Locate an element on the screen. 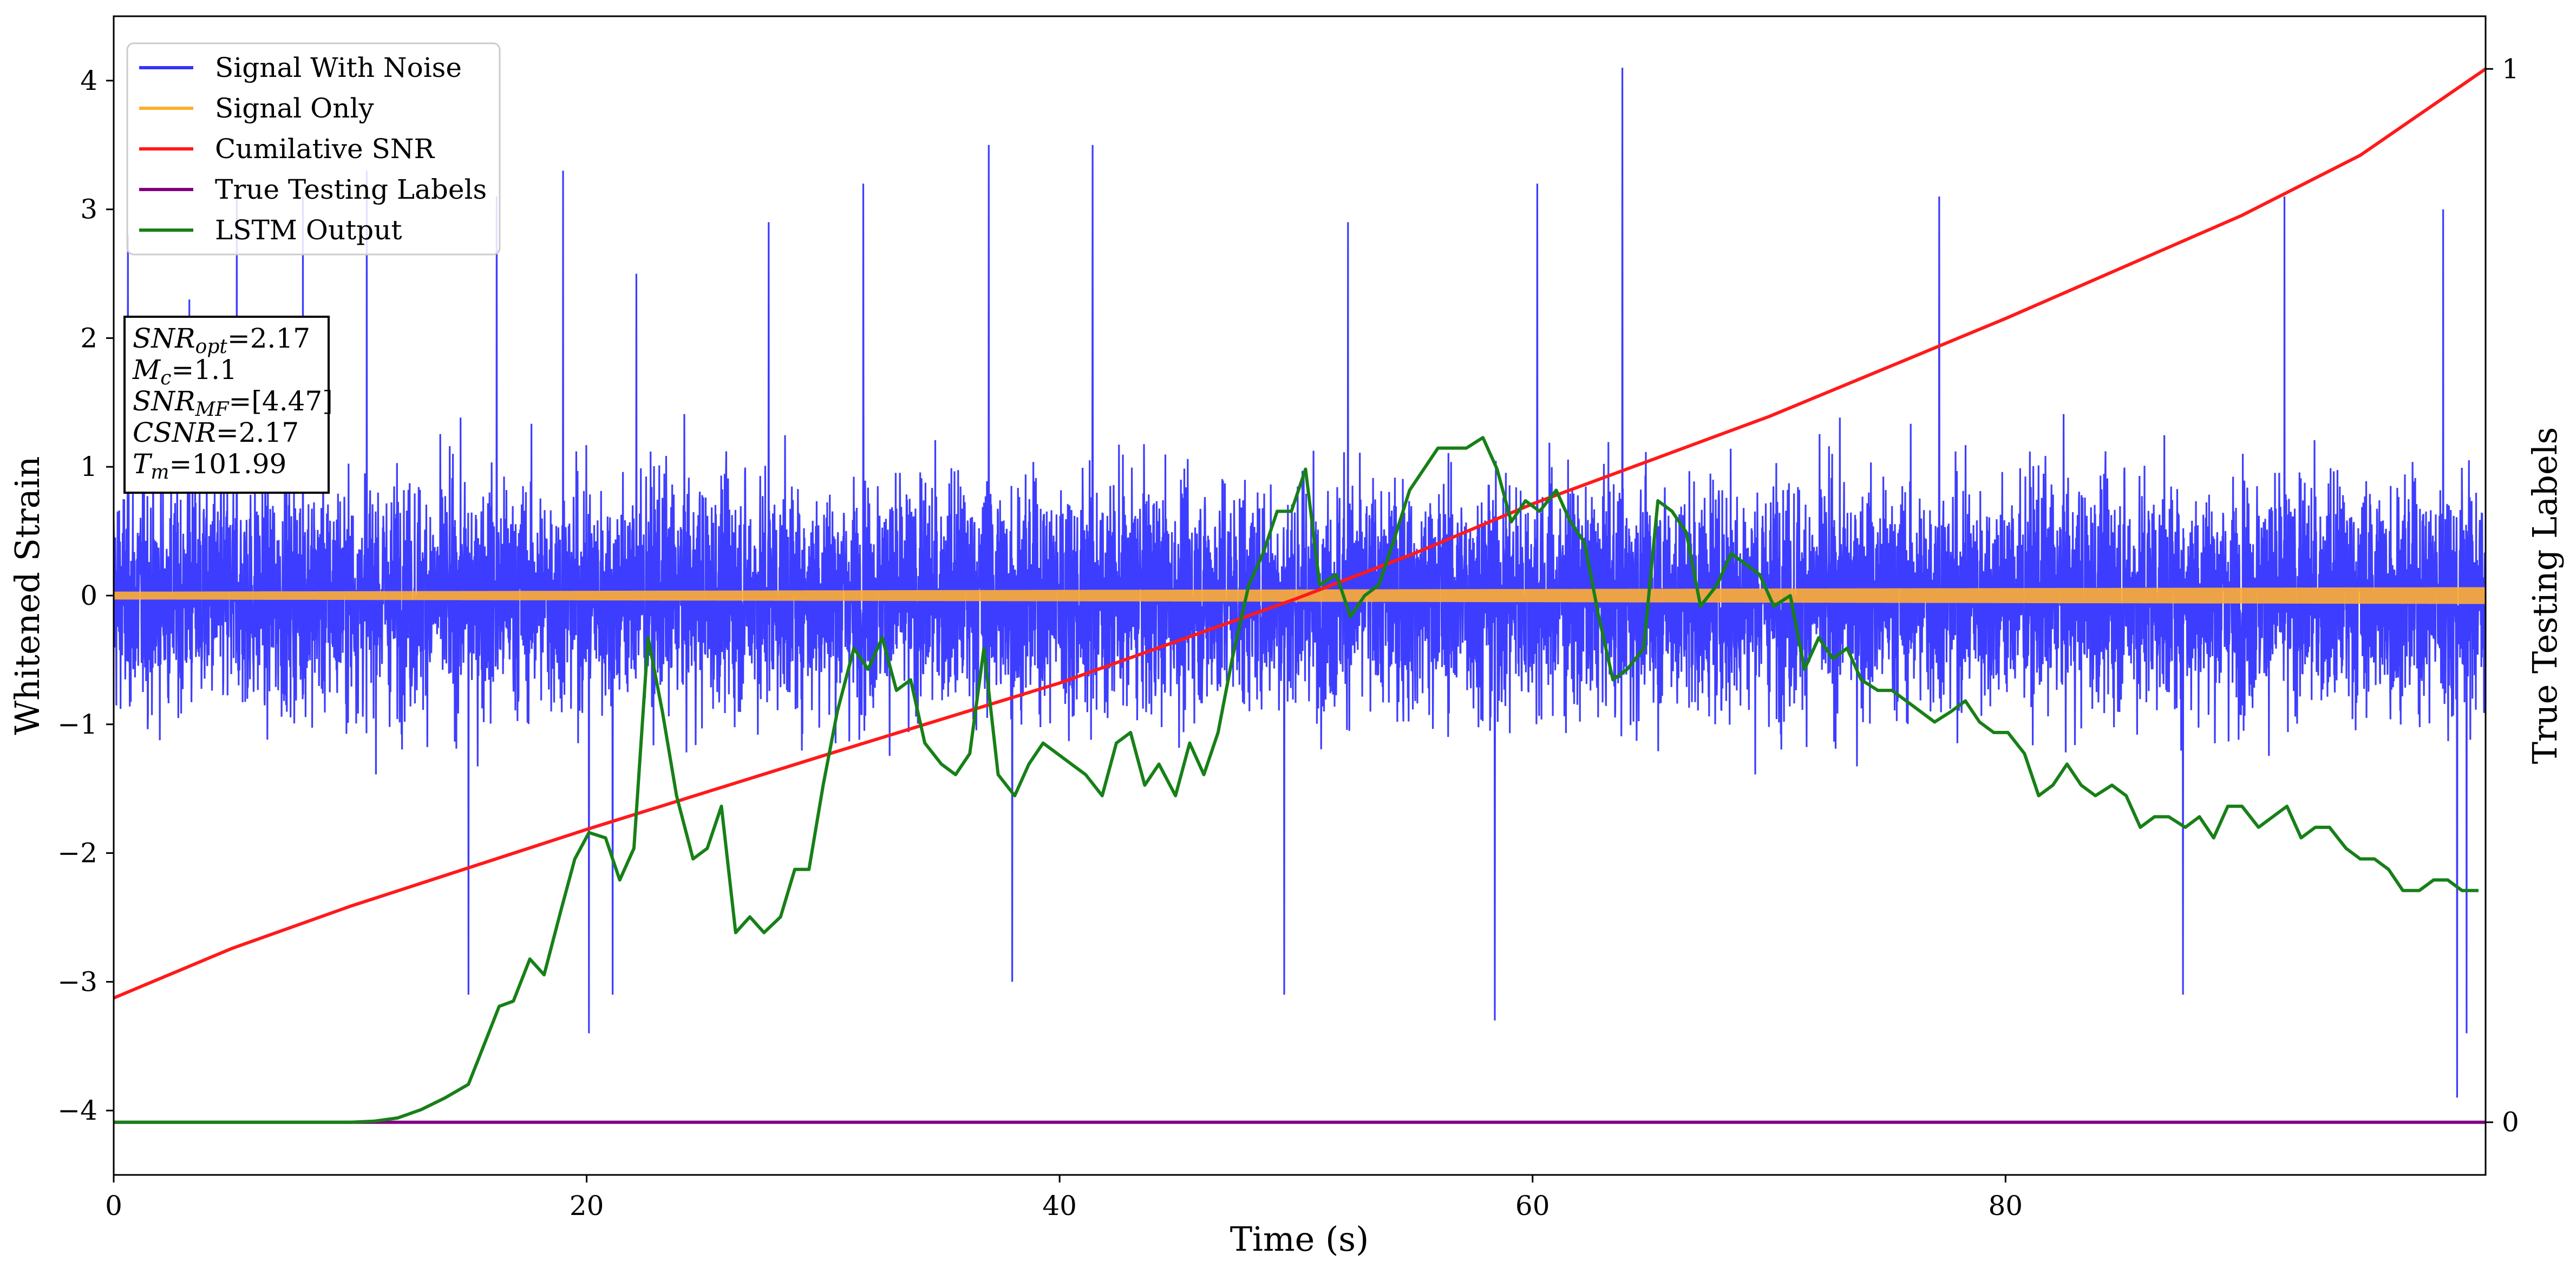 The image size is (2576, 1274). legend-label: Cumilative SNR is located at coordinates (325, 149).